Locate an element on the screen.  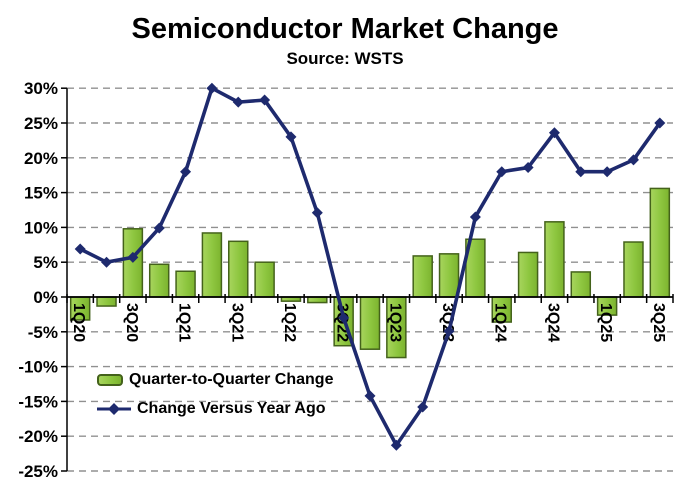
y-tick-label: 20% is located at coordinates (41, 158).